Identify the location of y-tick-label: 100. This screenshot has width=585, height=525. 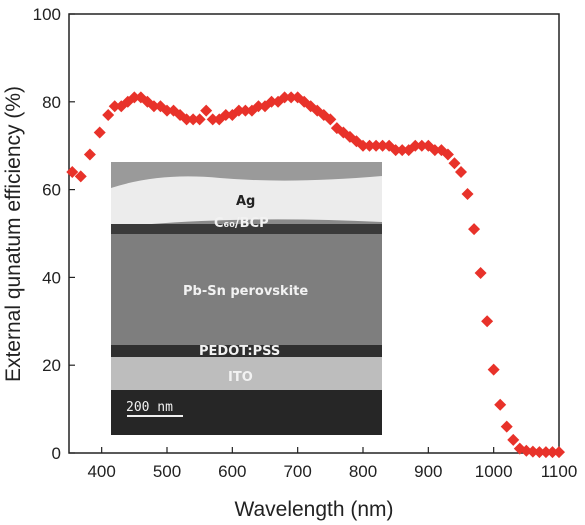
(47, 14).